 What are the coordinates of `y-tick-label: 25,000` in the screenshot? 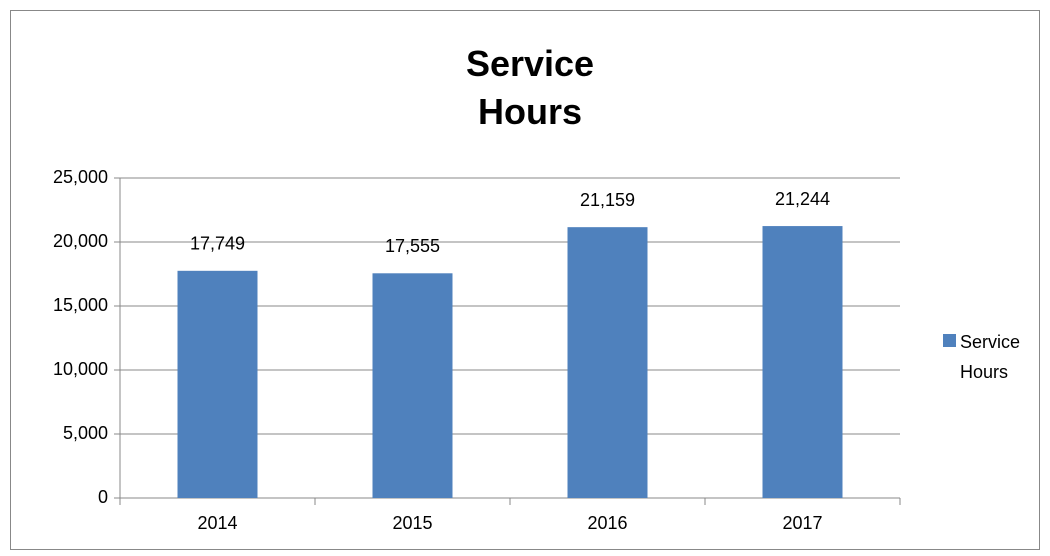 It's located at (80, 177).